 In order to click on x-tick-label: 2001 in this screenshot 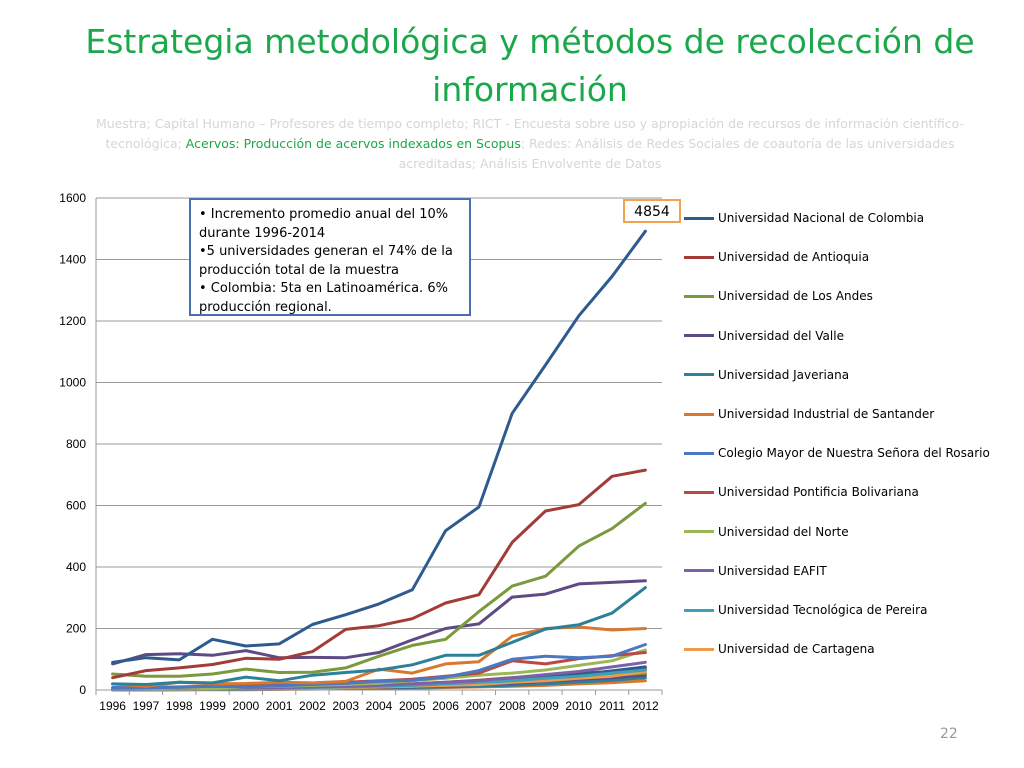, I will do `click(279, 706)`.